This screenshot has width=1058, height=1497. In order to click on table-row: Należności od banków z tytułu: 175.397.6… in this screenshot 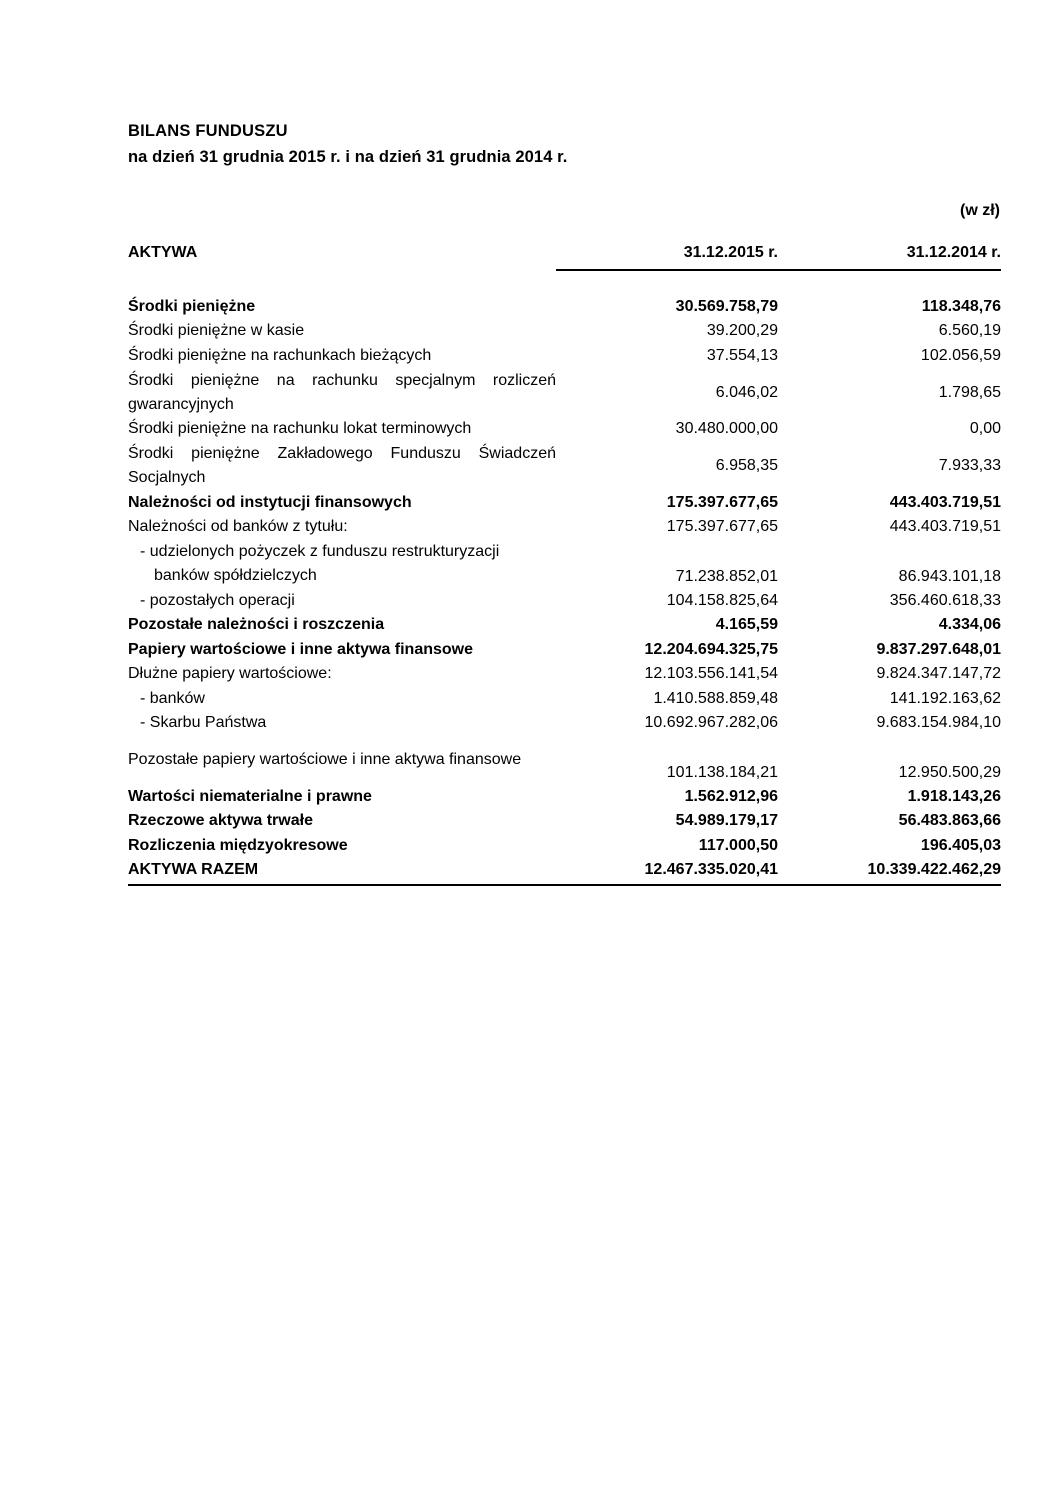, I will do `click(564, 527)`.